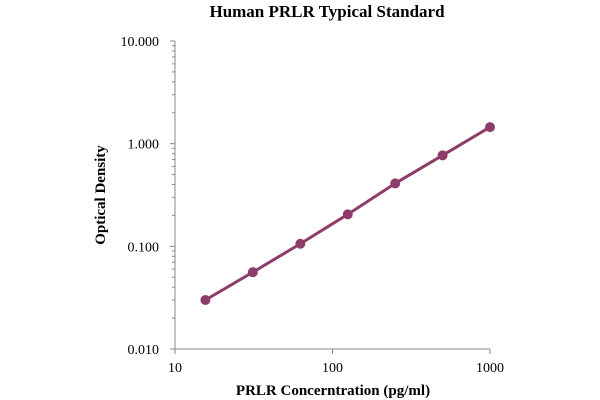 The width and height of the screenshot is (600, 400). I want to click on y-tick-label: 10.000, so click(140, 42).